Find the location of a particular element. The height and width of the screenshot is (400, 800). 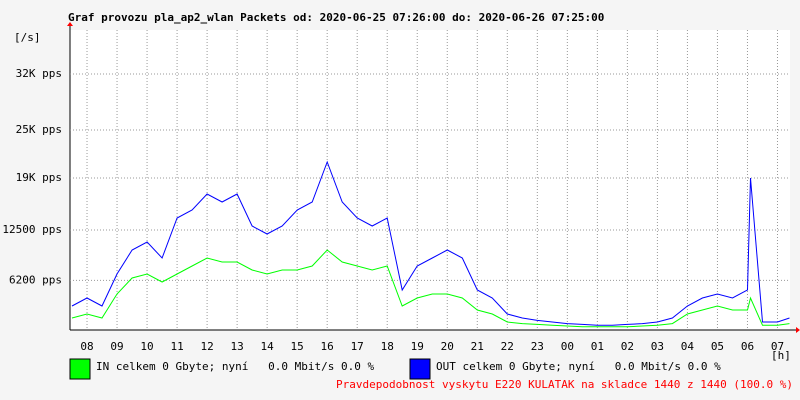

x-tick-label: 01 is located at coordinates (597, 346).